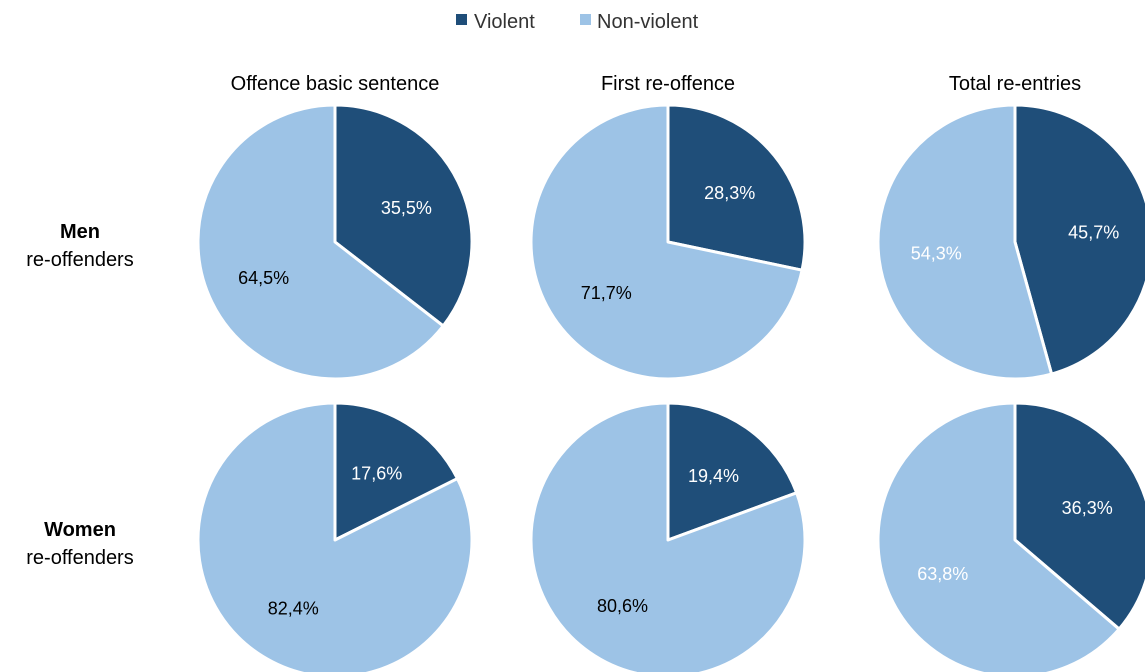  I want to click on pie-men-first-re-offence: 28,3% 71,7%, so click(668, 242).